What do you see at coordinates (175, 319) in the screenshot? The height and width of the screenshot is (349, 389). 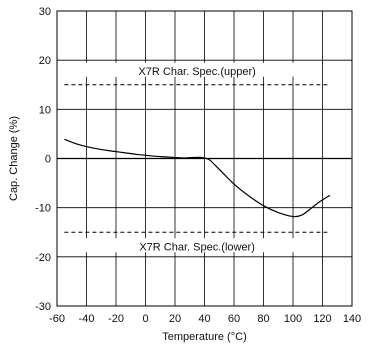 I see `x-tick-label: 20` at bounding box center [175, 319].